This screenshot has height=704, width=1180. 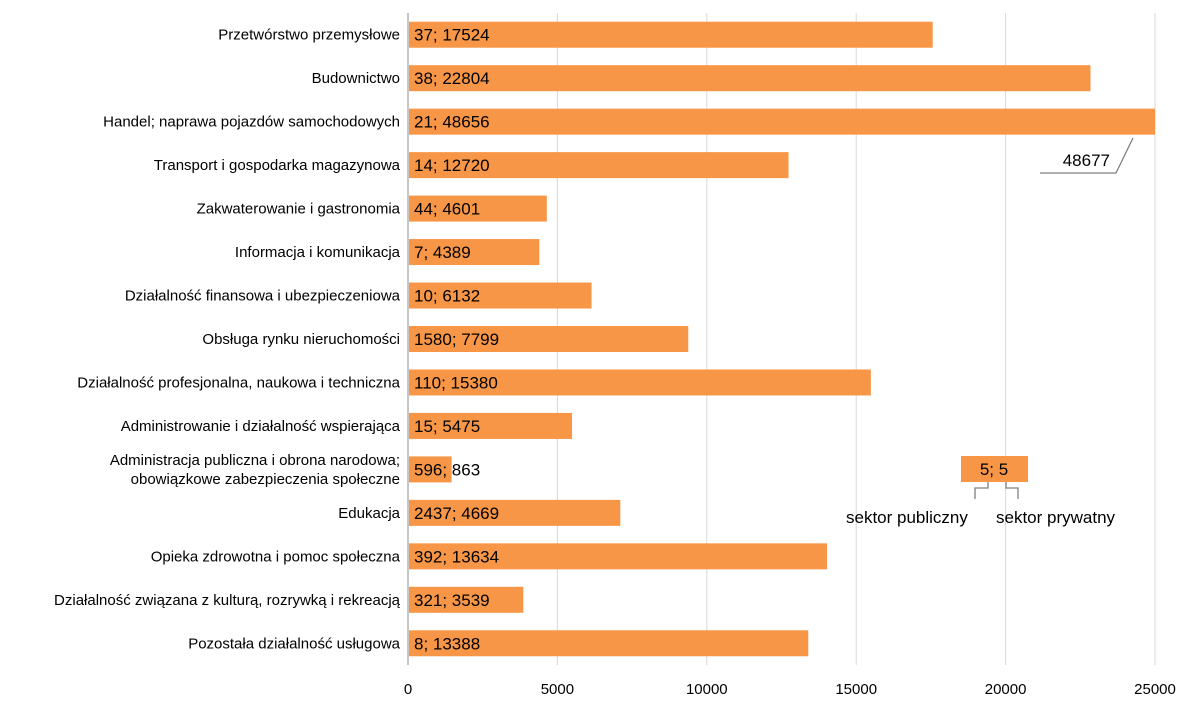 What do you see at coordinates (452, 600) in the screenshot?
I see `data-label: 321; 3539` at bounding box center [452, 600].